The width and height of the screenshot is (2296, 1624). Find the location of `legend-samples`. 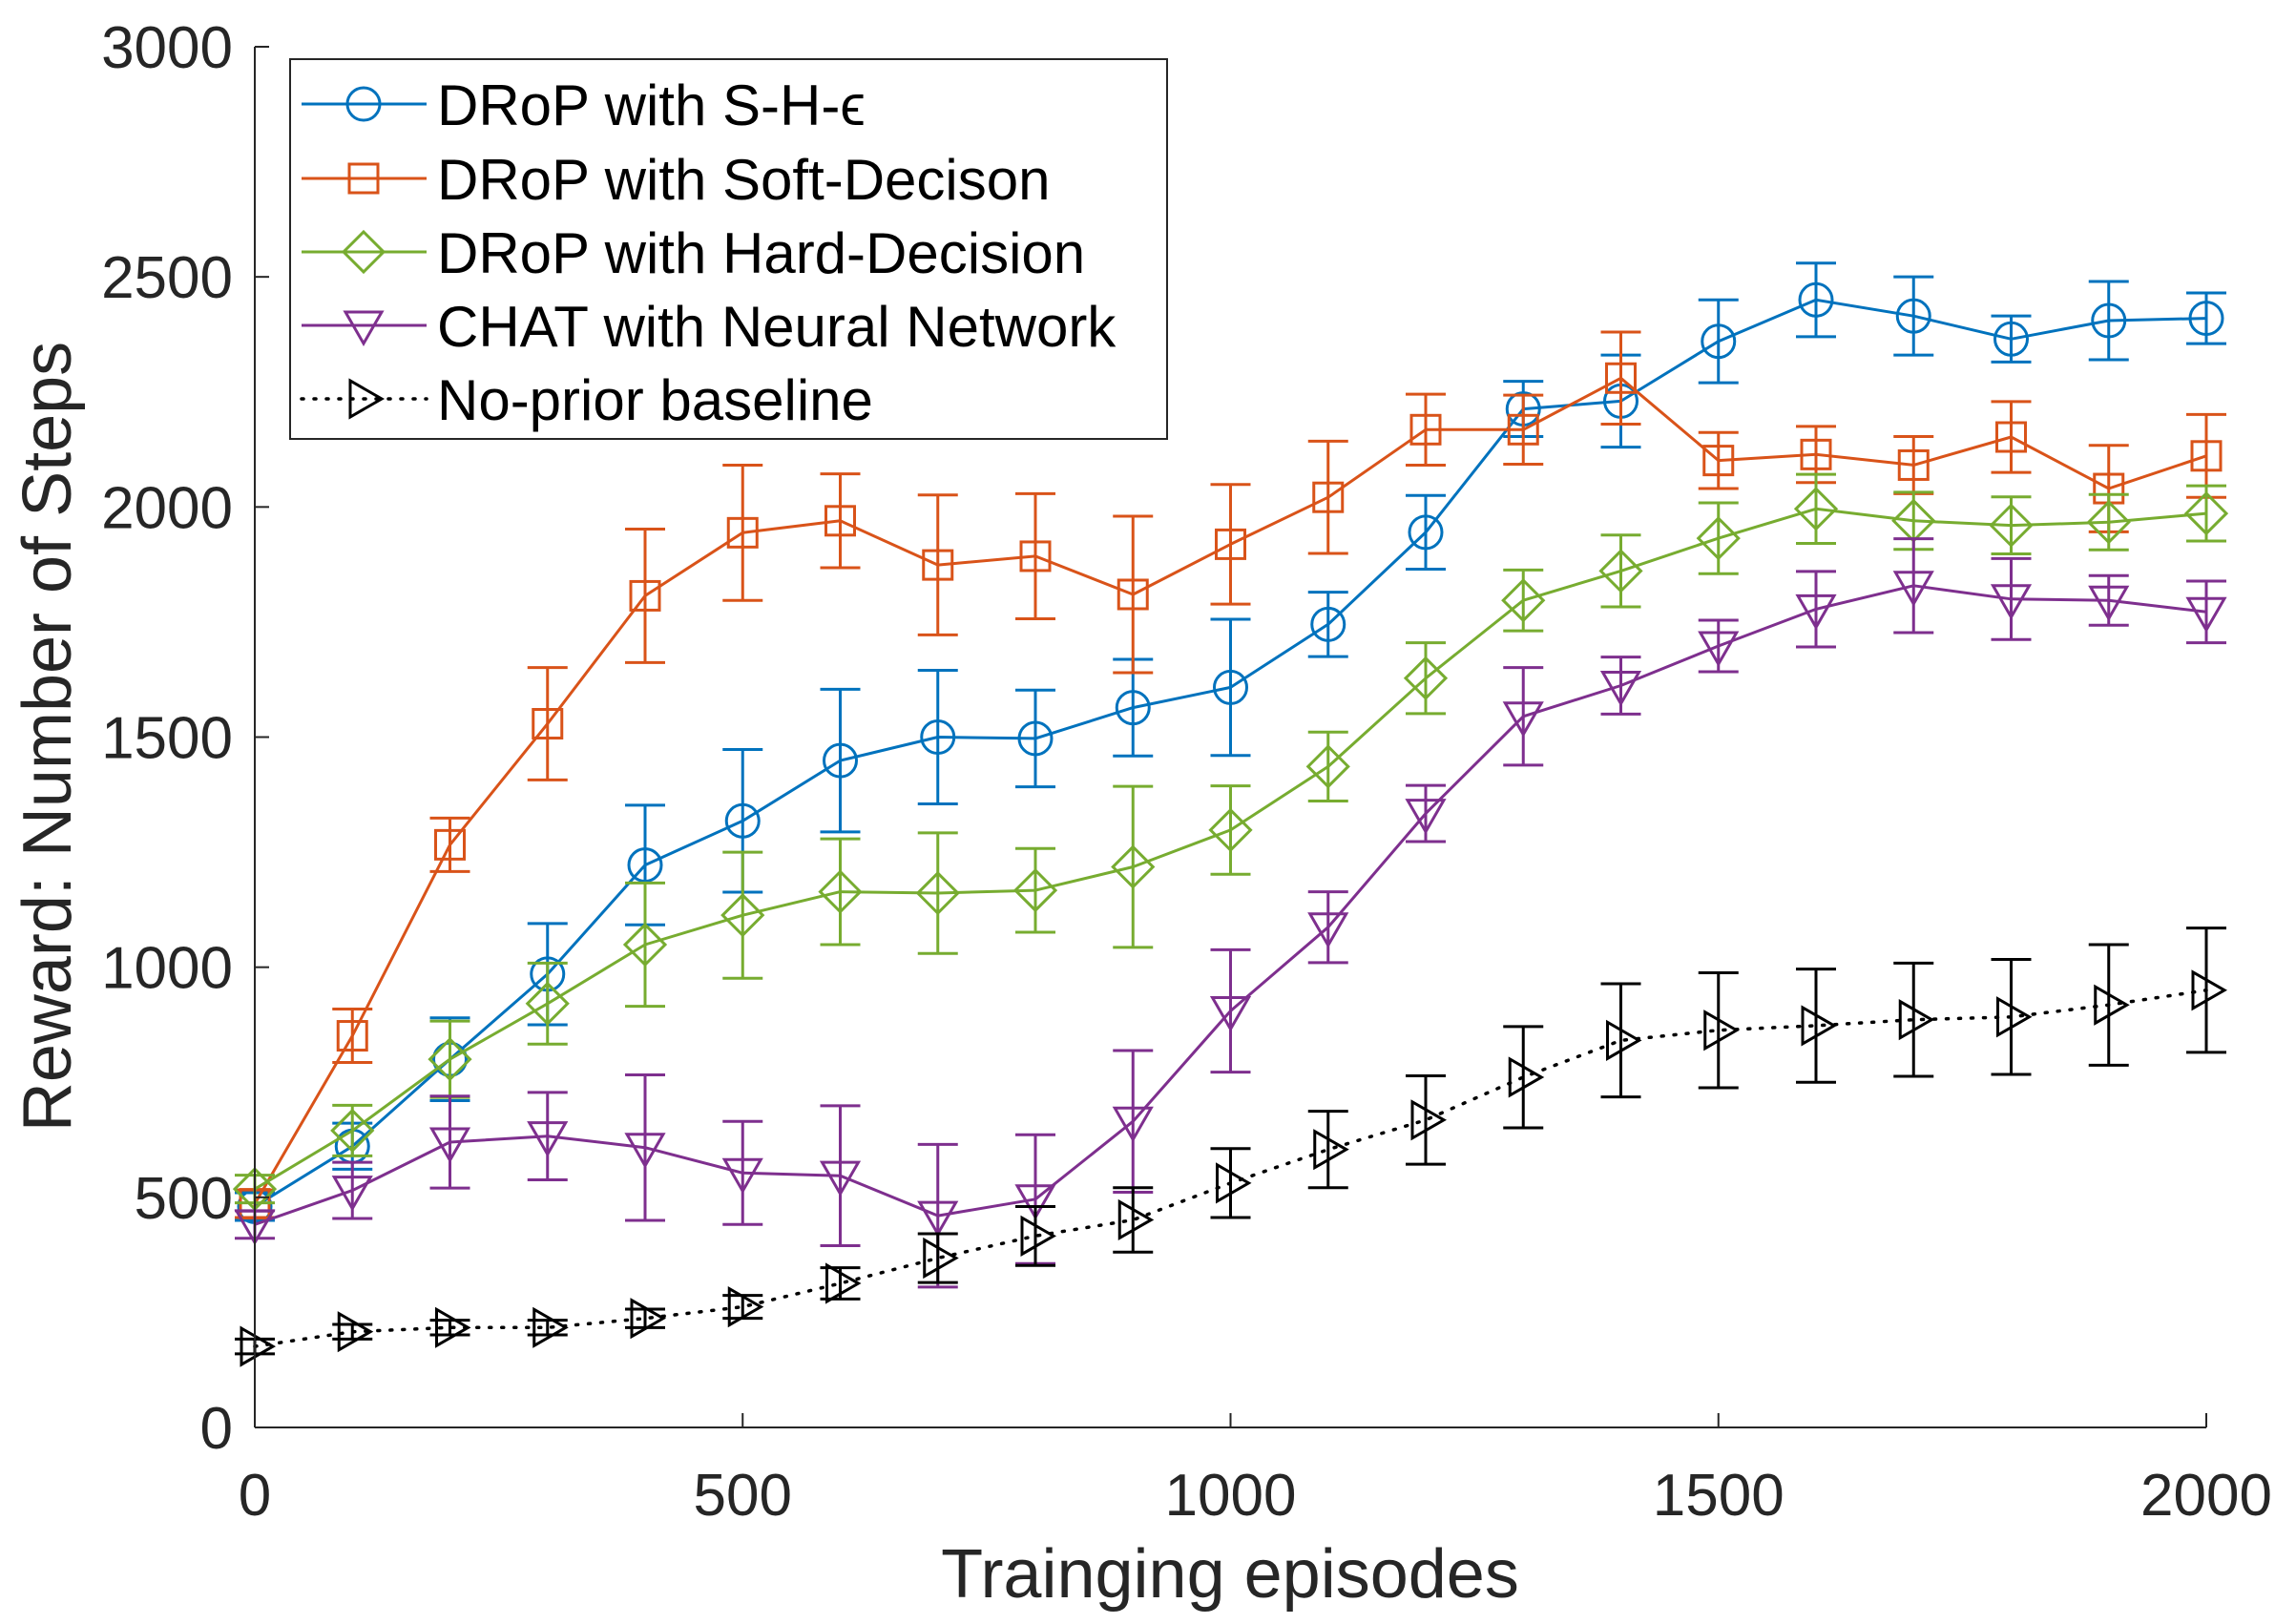

legend-samples is located at coordinates (364, 253).